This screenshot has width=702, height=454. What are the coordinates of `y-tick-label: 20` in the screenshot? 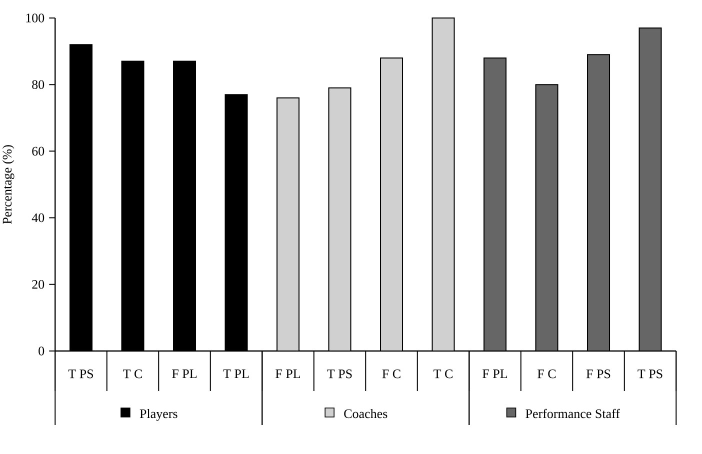 It's located at (38, 284).